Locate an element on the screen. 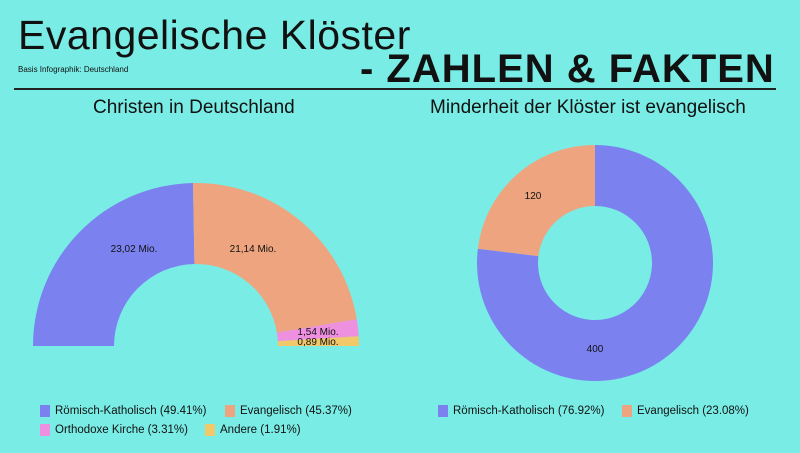 This screenshot has height=453, width=800. tagline: - ZAHLEN & FAKTEN is located at coordinates (567, 69).